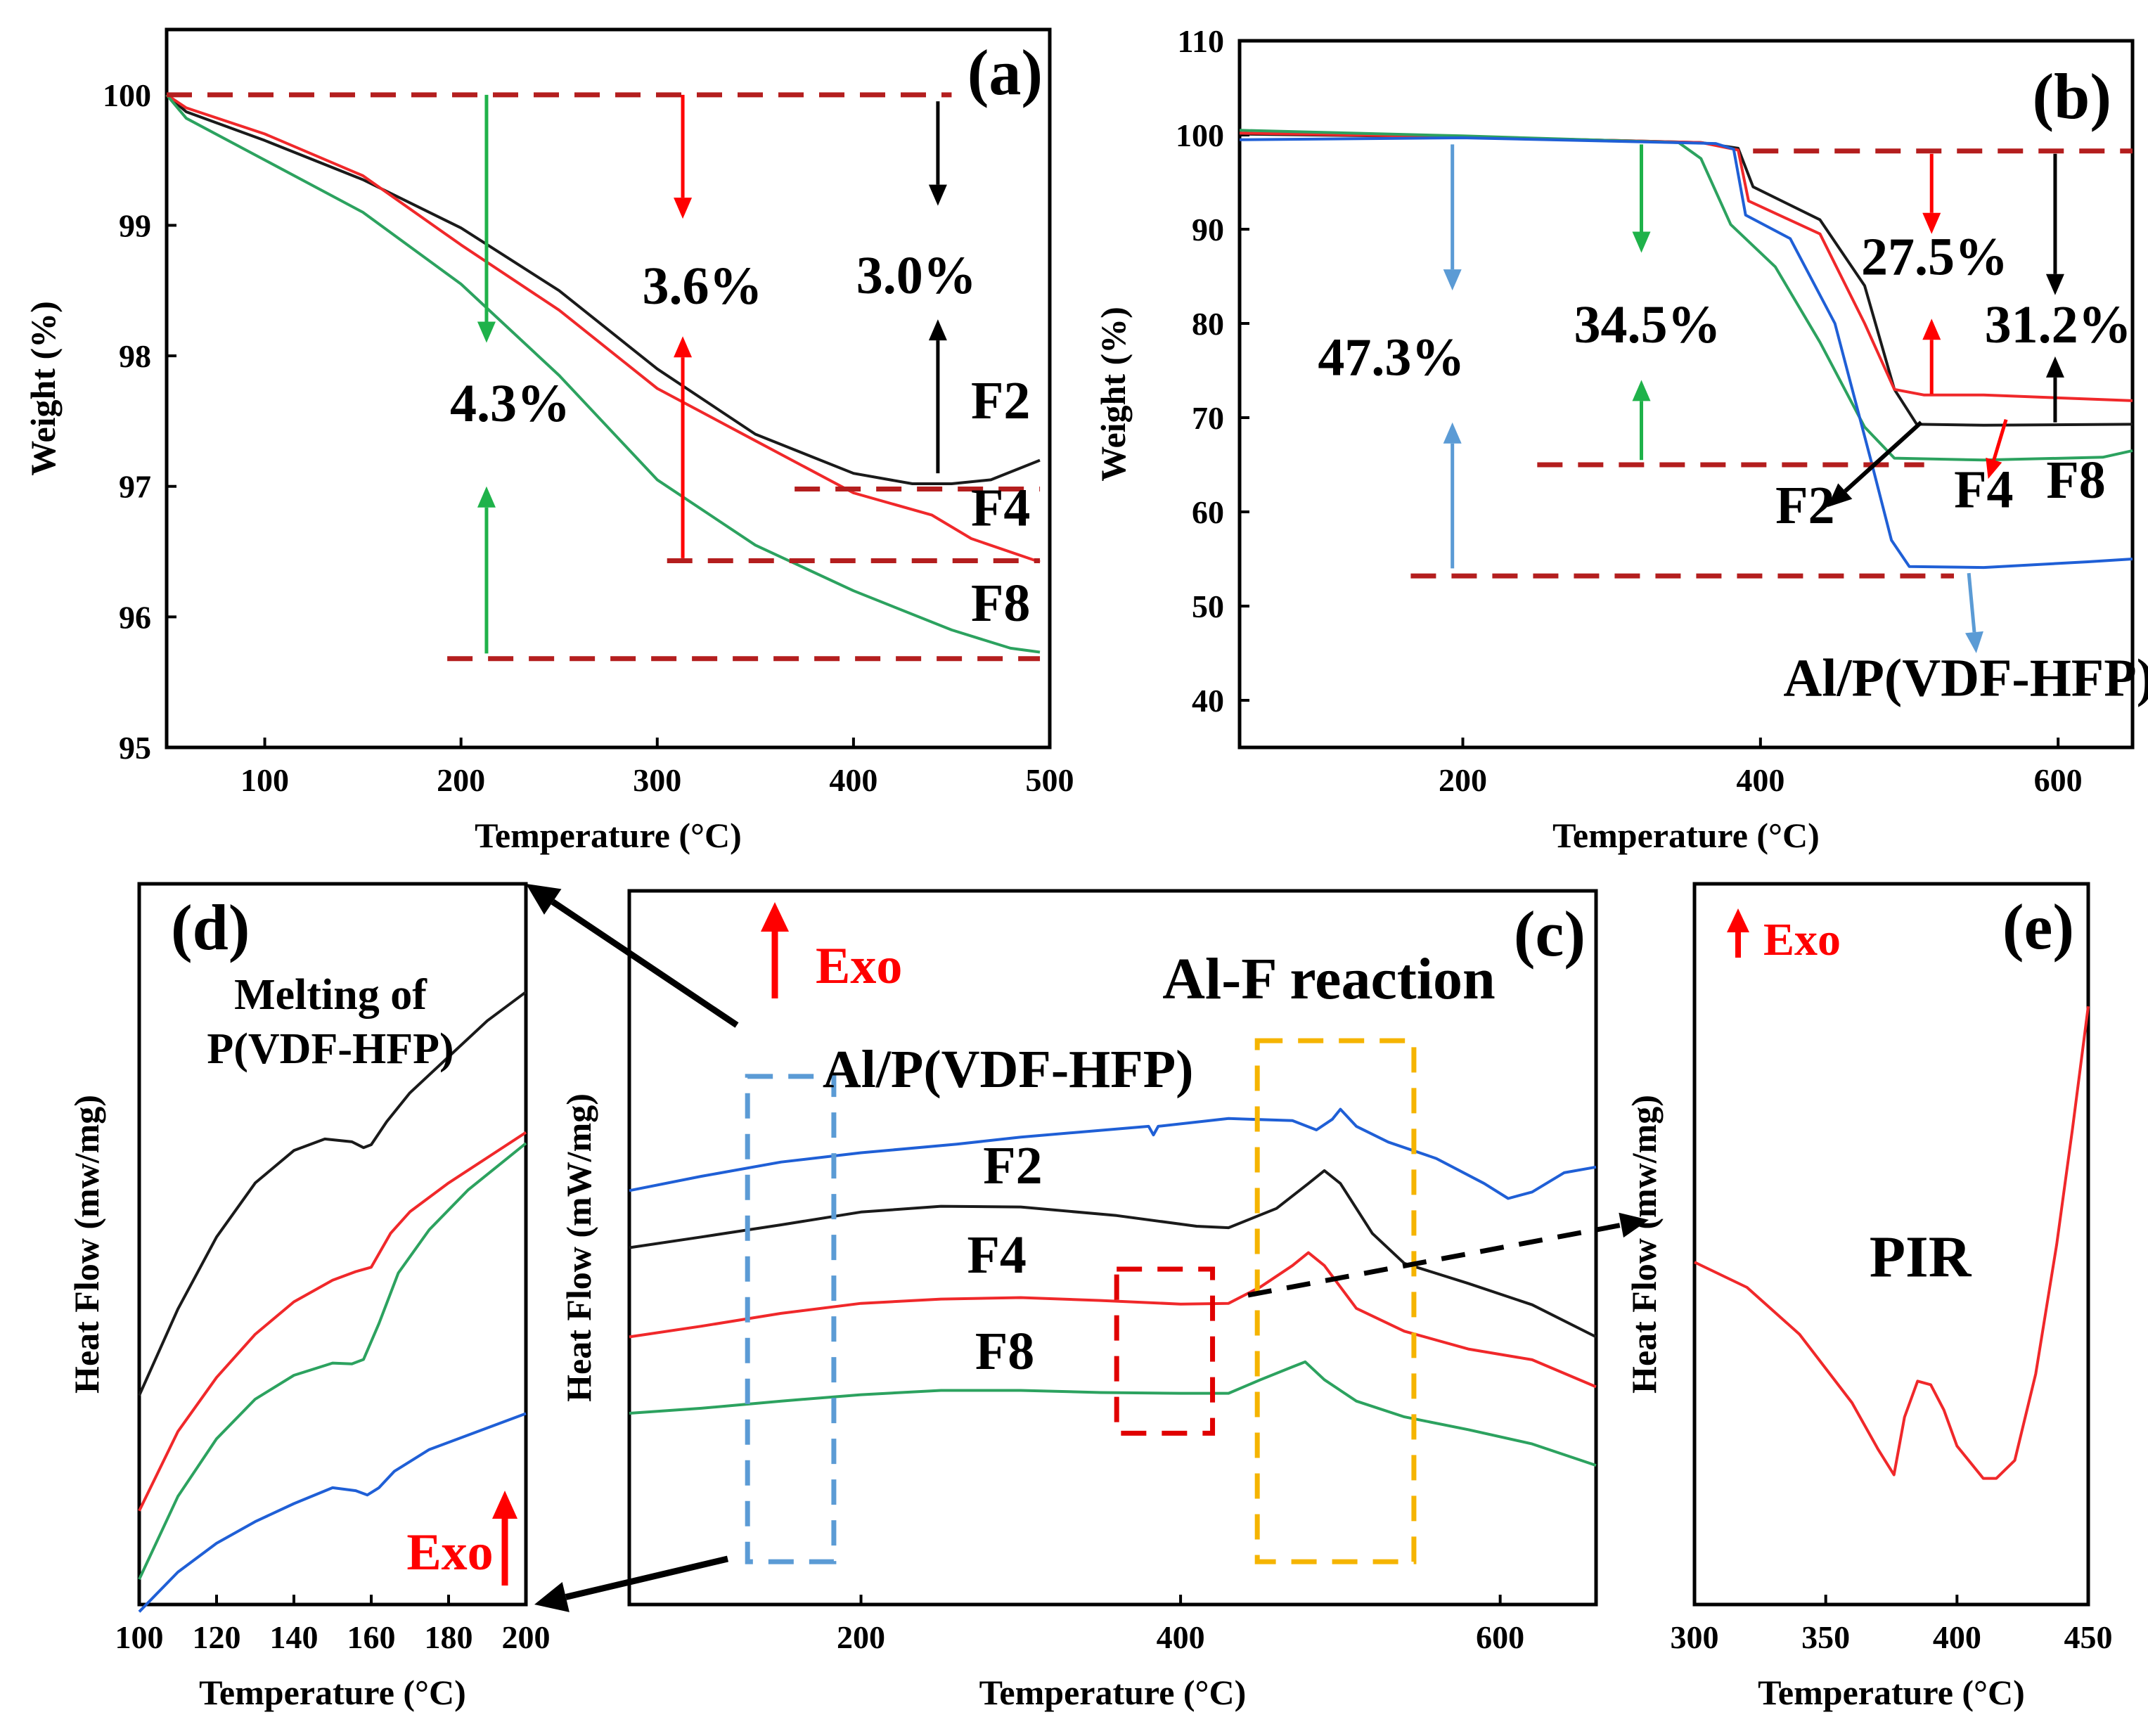 This screenshot has height=1736, width=2148. Describe the element at coordinates (775, 950) in the screenshot. I see `exo-arrow-c` at that location.